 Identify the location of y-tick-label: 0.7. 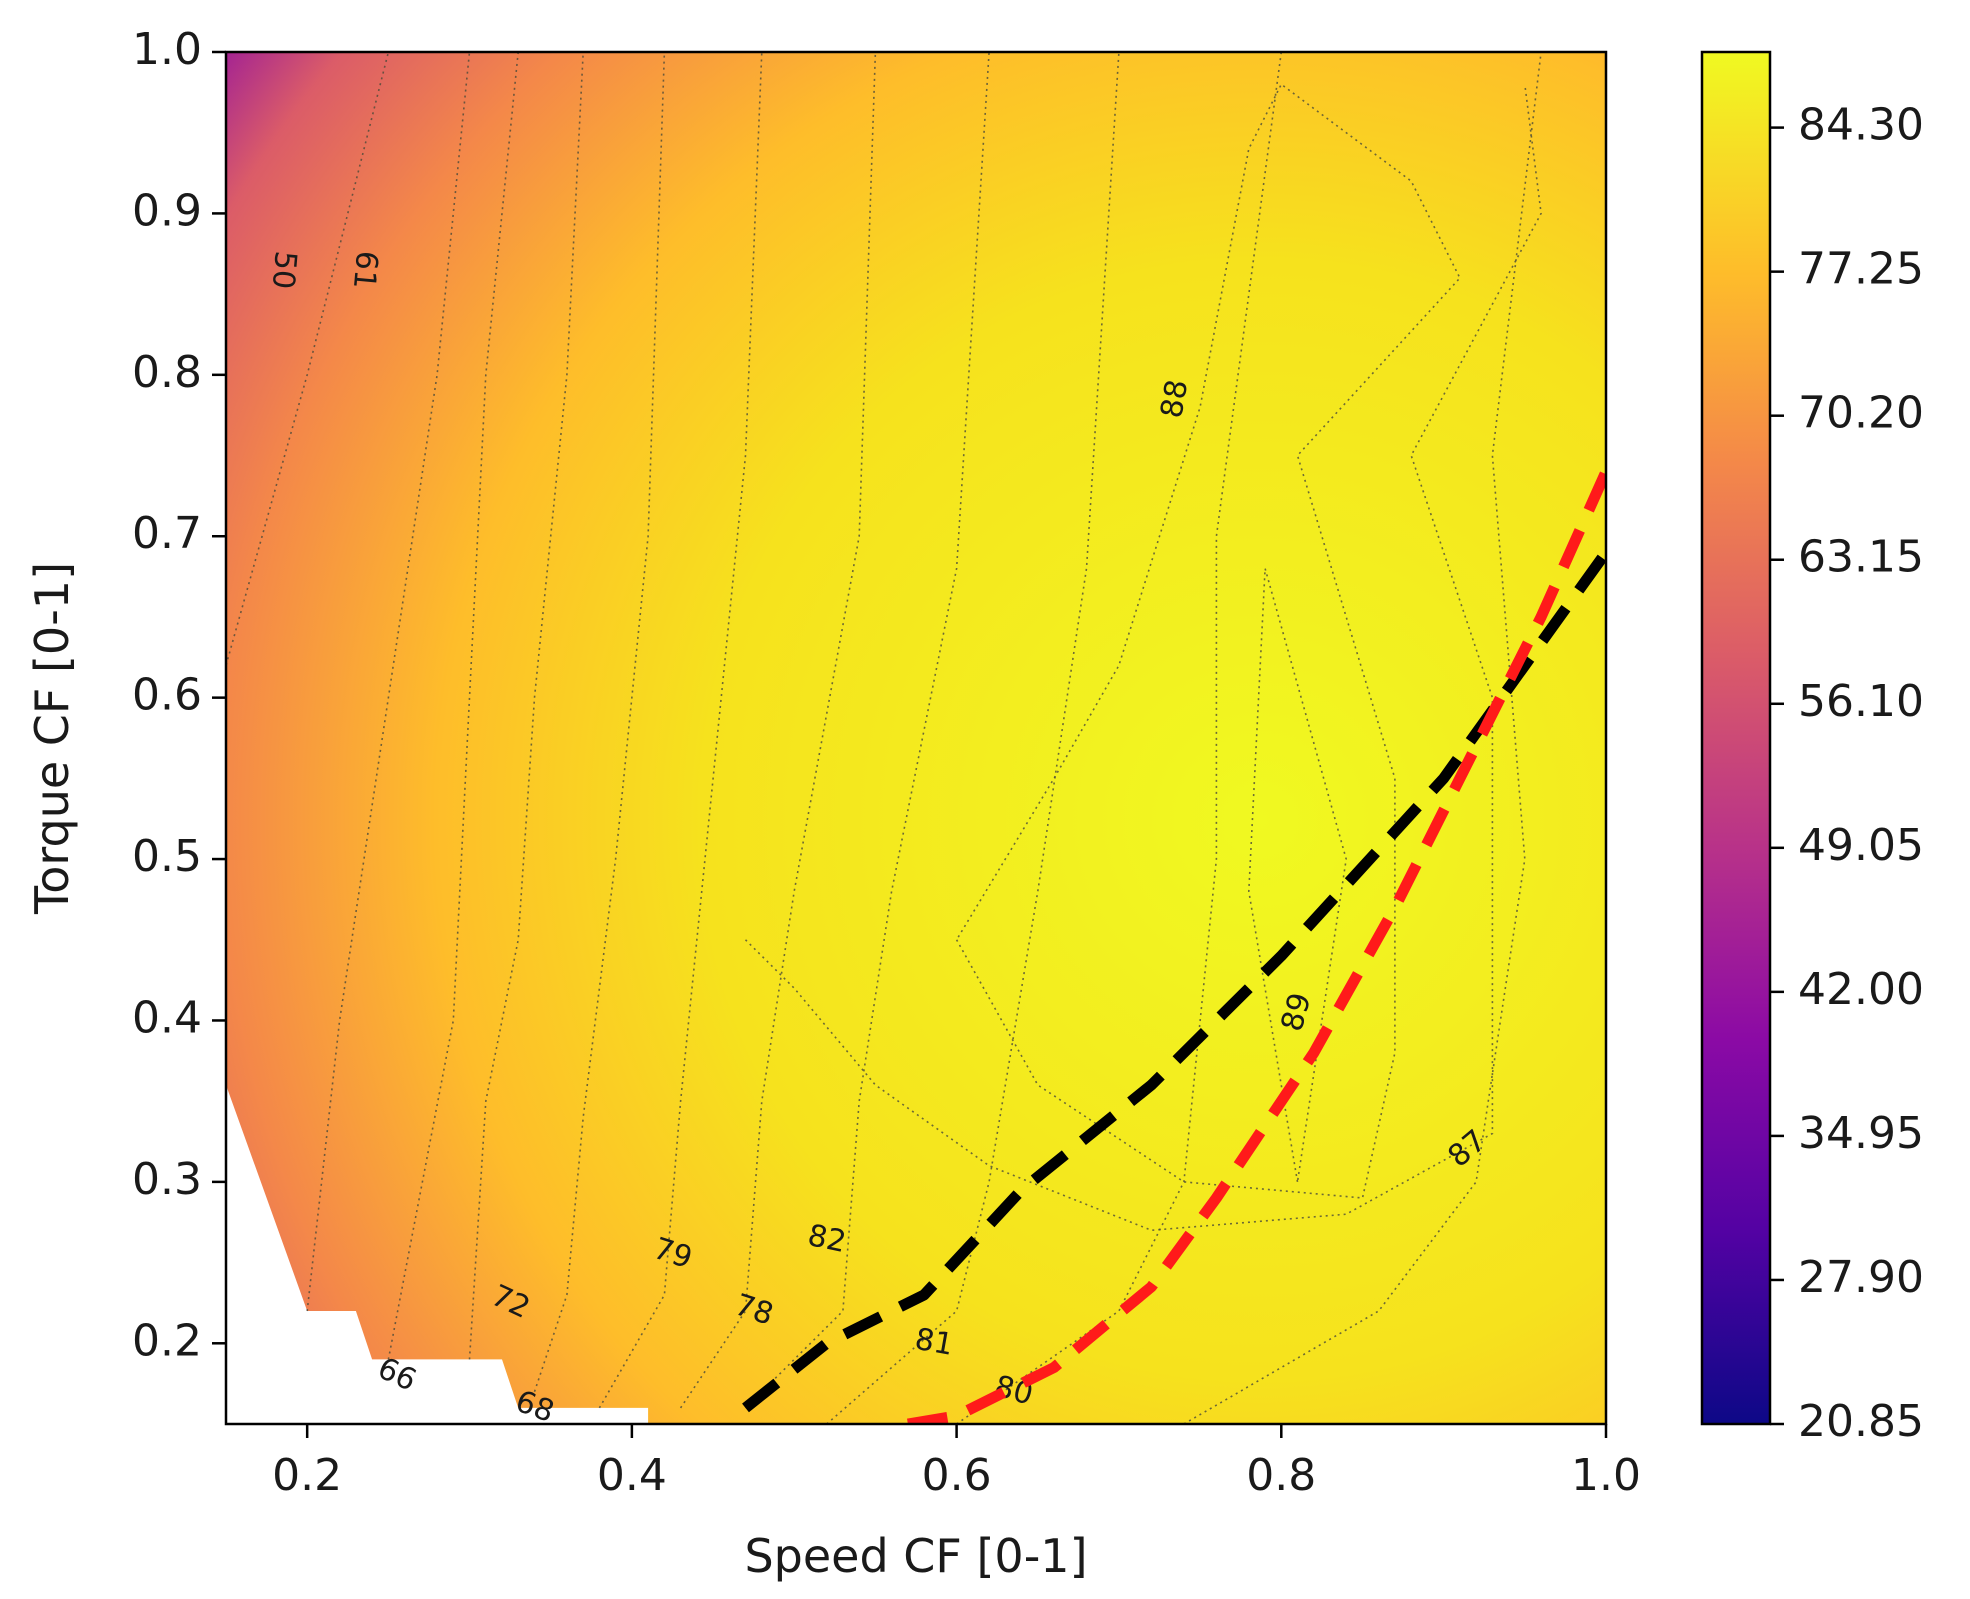
(167, 533).